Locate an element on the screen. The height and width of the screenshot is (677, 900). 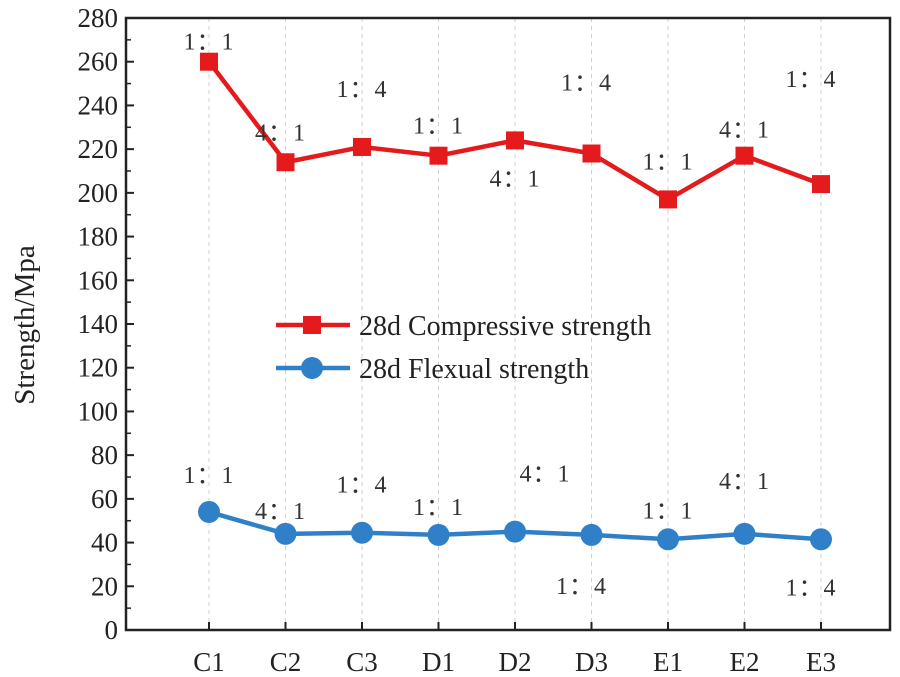
ratio-label-compressive-d2: 4：1 is located at coordinates (515, 179).